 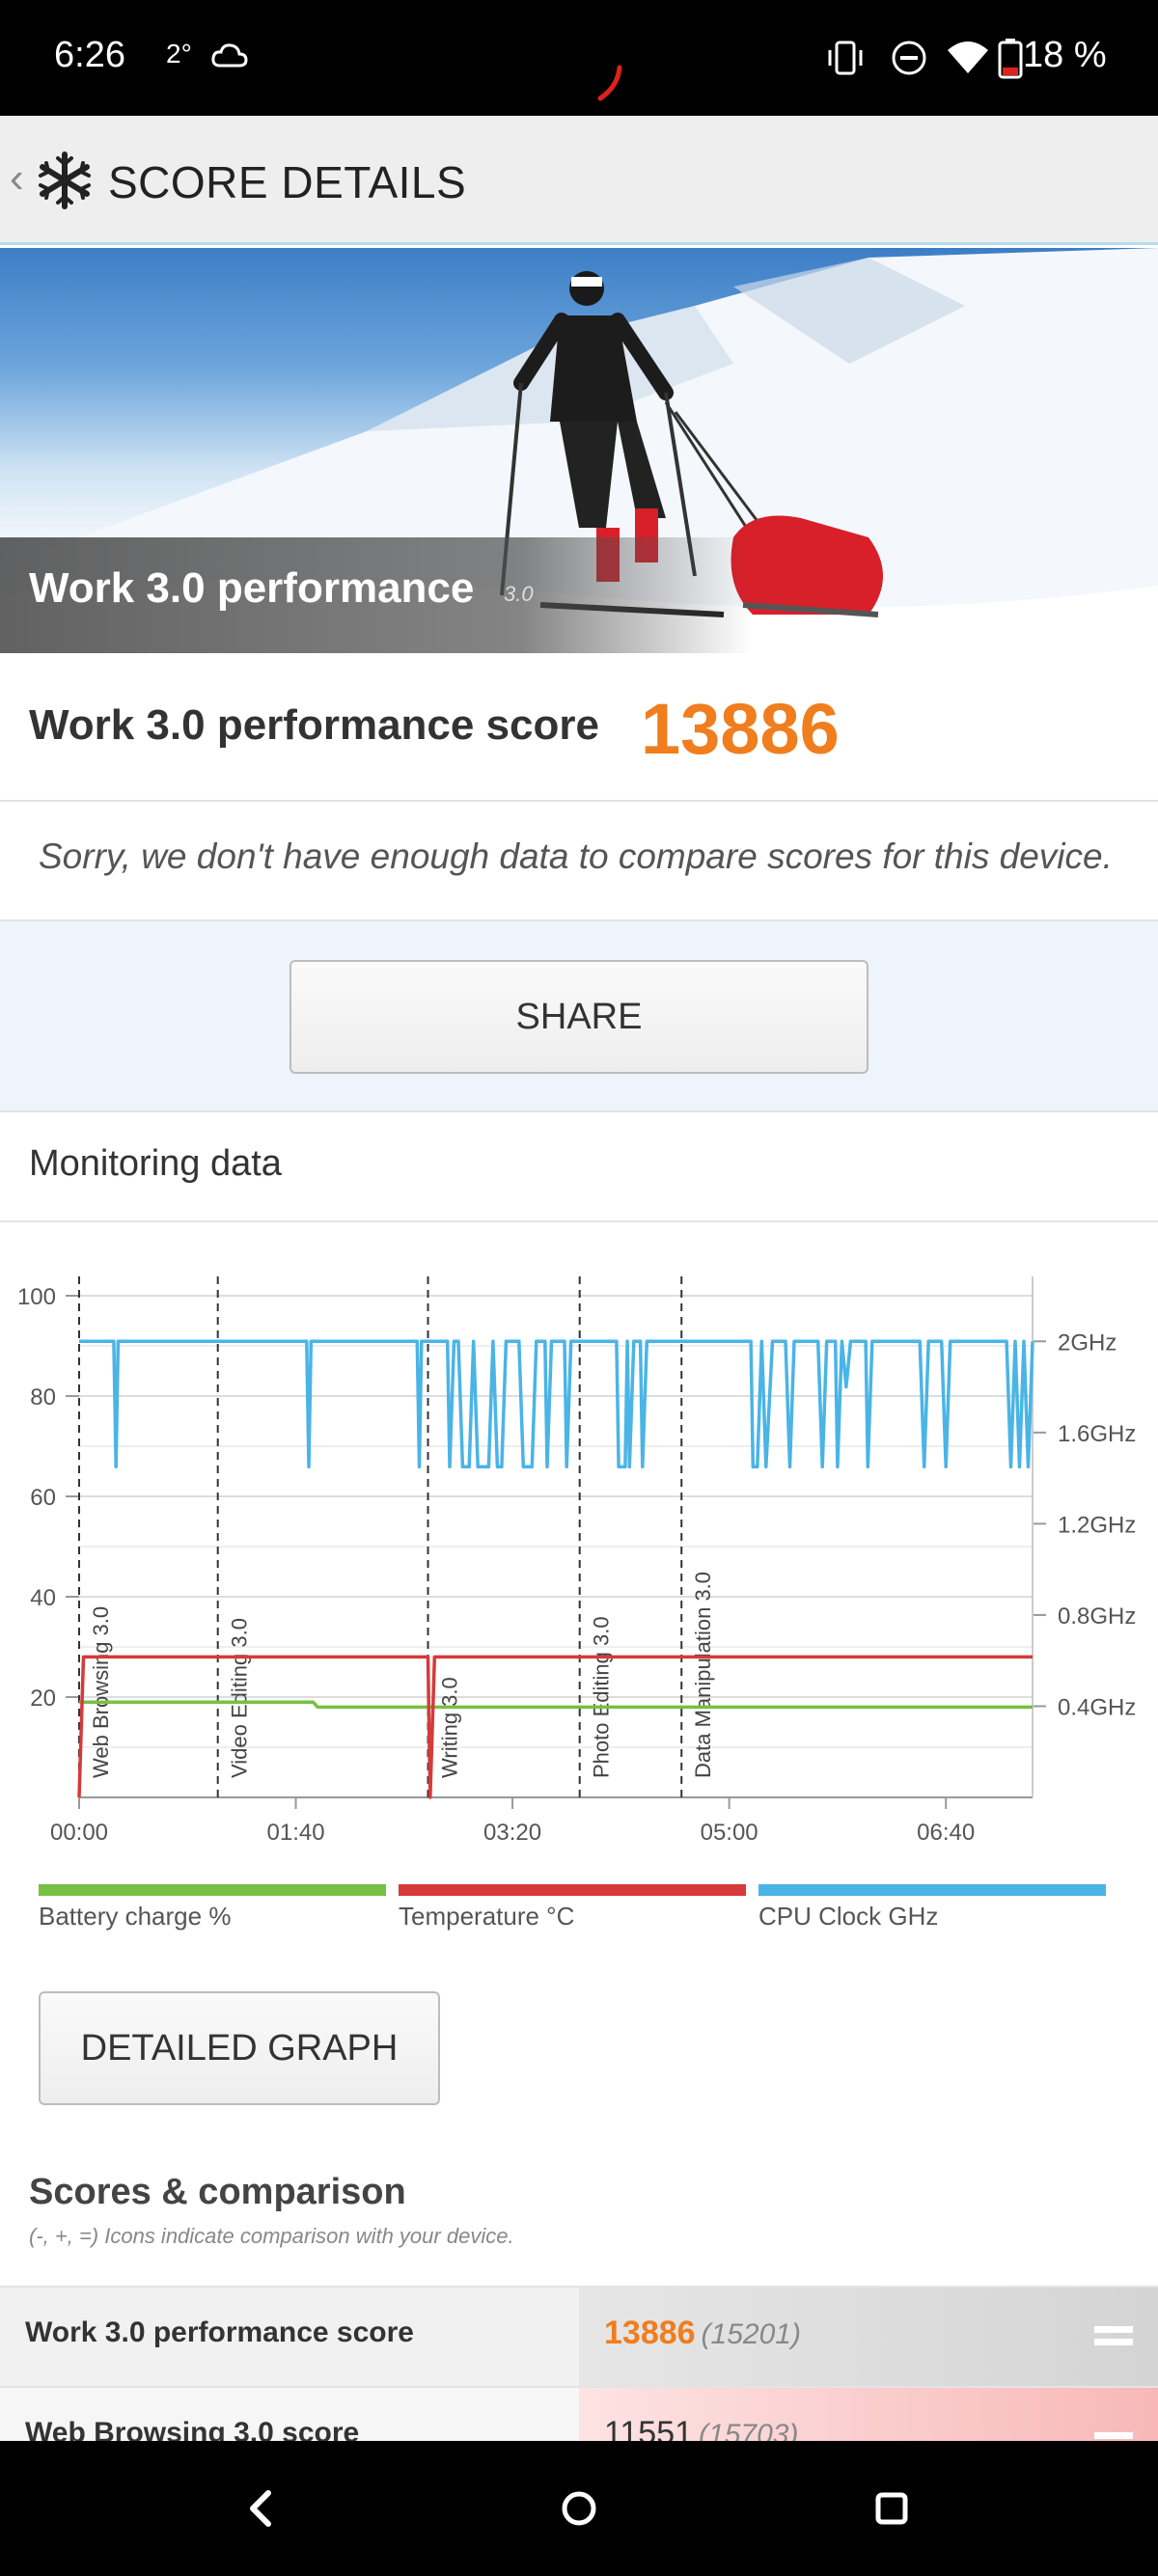 What do you see at coordinates (229, 56) in the screenshot?
I see `cloud-icon` at bounding box center [229, 56].